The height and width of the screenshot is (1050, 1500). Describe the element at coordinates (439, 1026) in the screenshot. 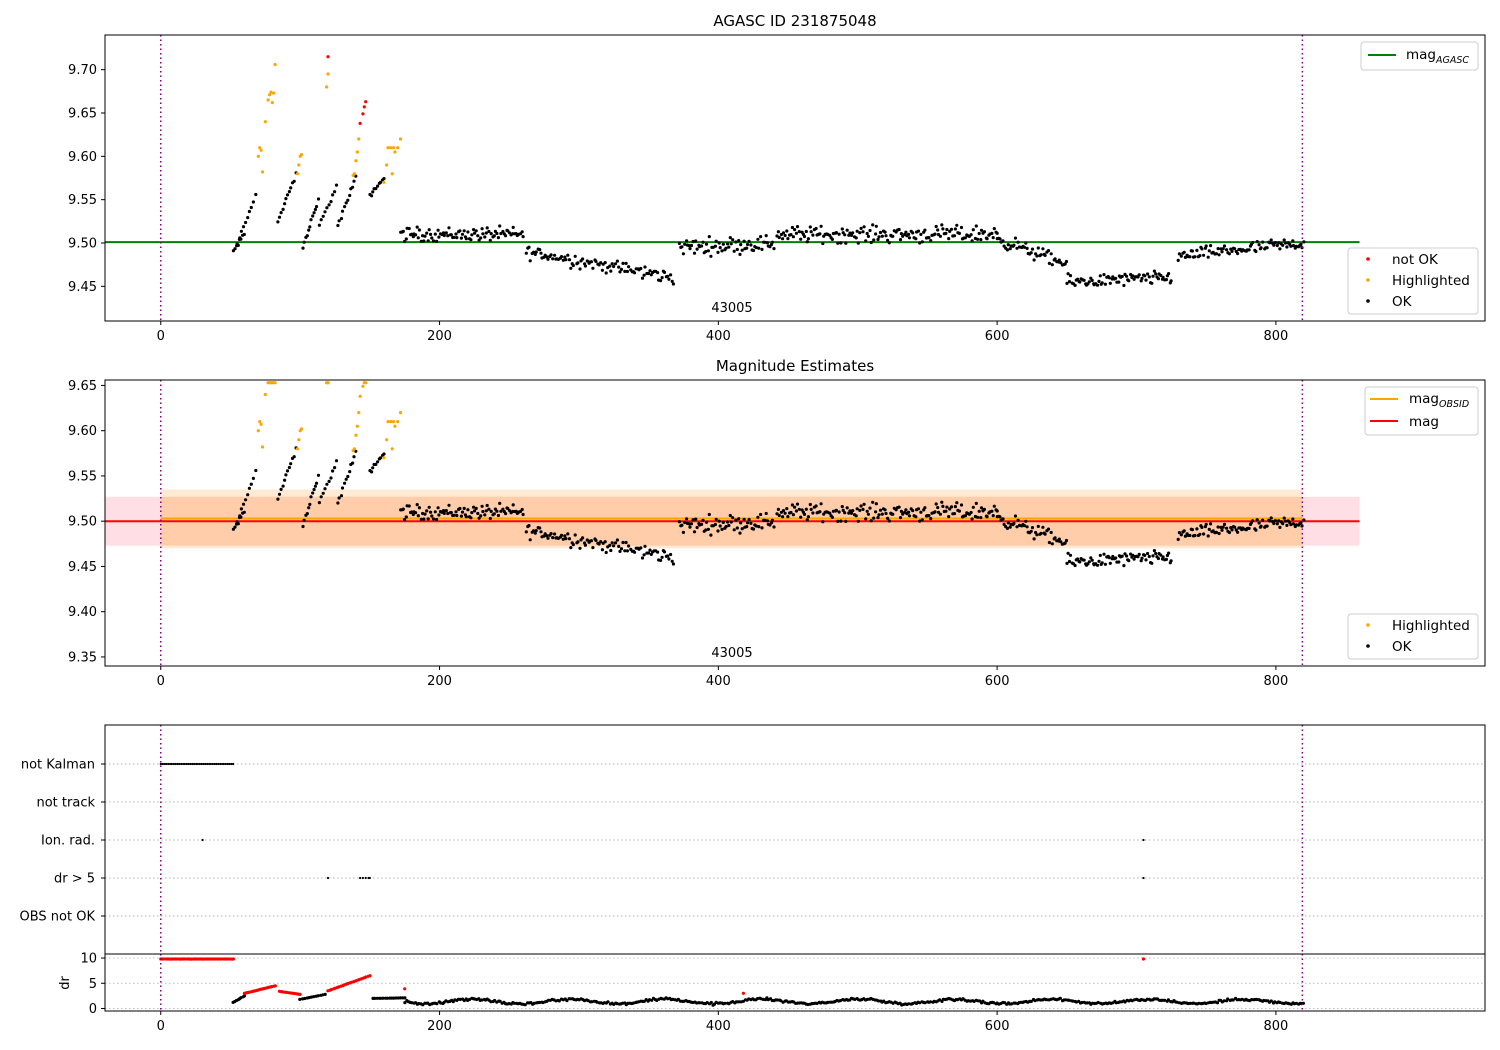

I see `x-tick-label: 200` at that location.